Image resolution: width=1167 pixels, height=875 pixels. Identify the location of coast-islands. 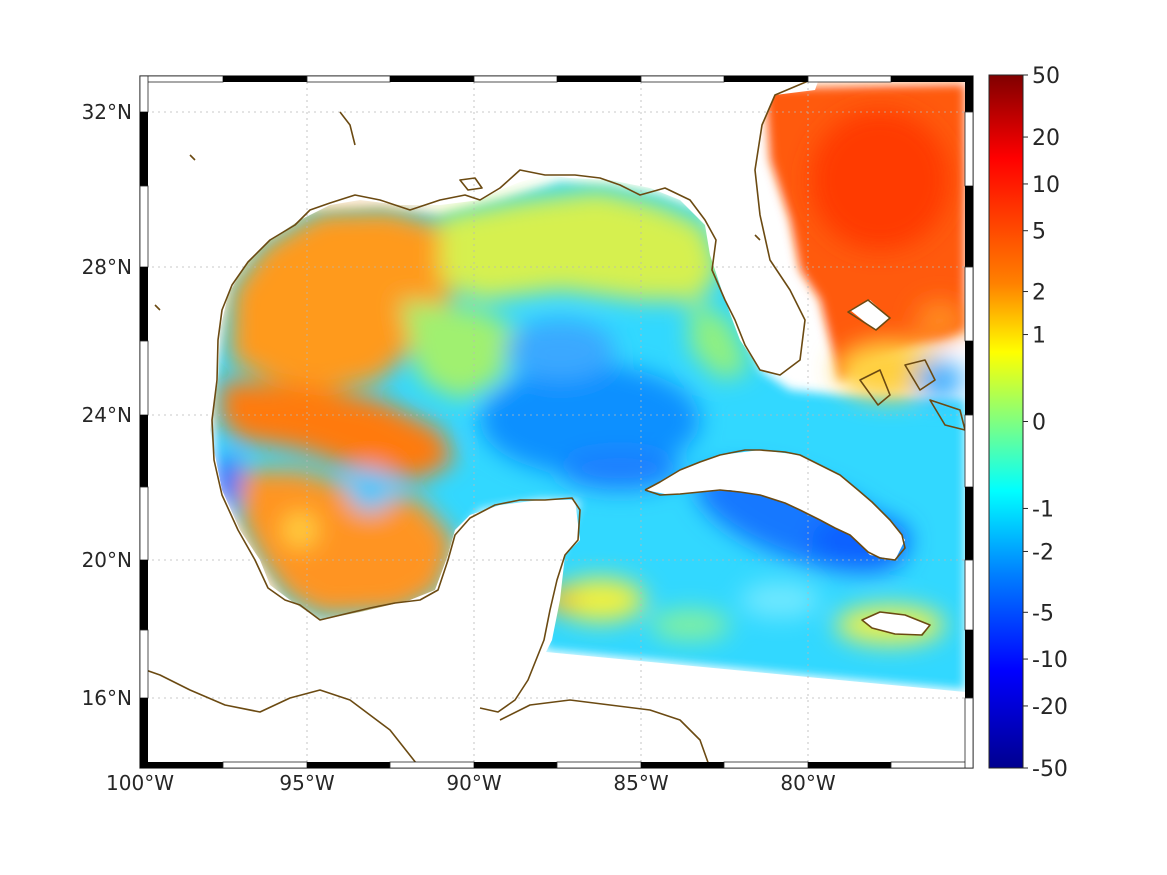
(457, 211).